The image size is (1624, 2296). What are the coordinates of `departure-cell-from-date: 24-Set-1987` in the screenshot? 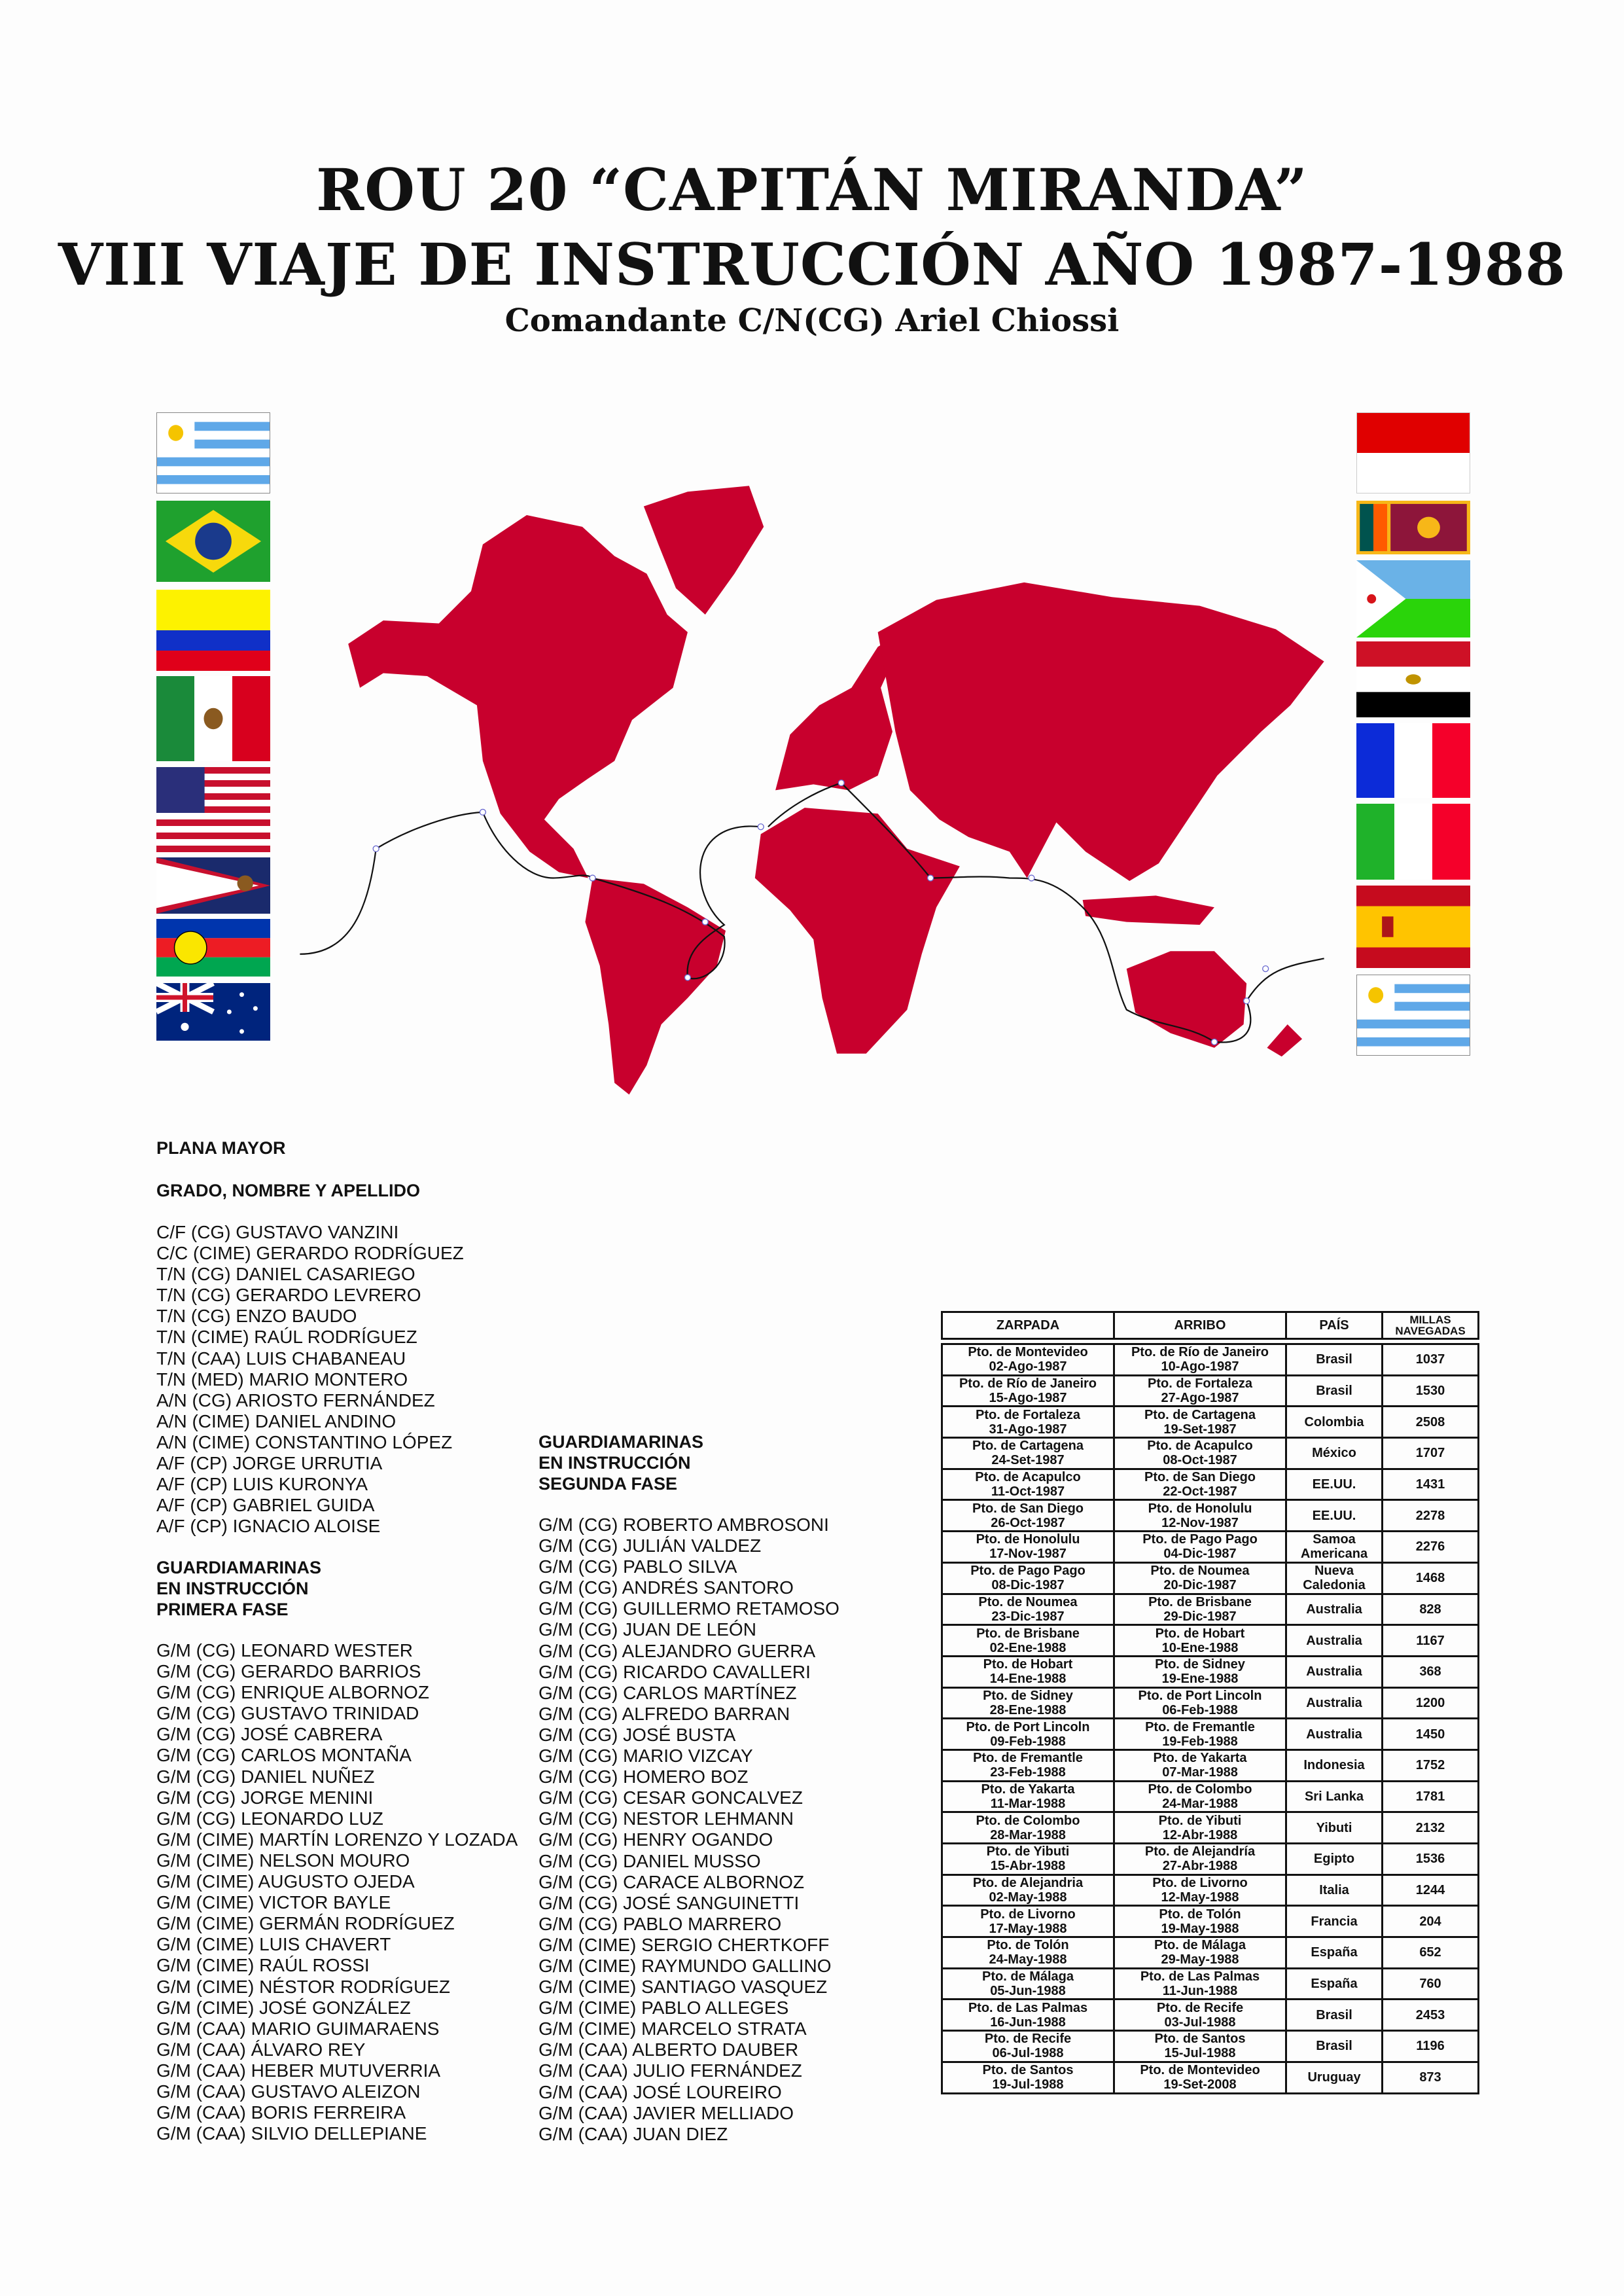 It's located at (1028, 1460).